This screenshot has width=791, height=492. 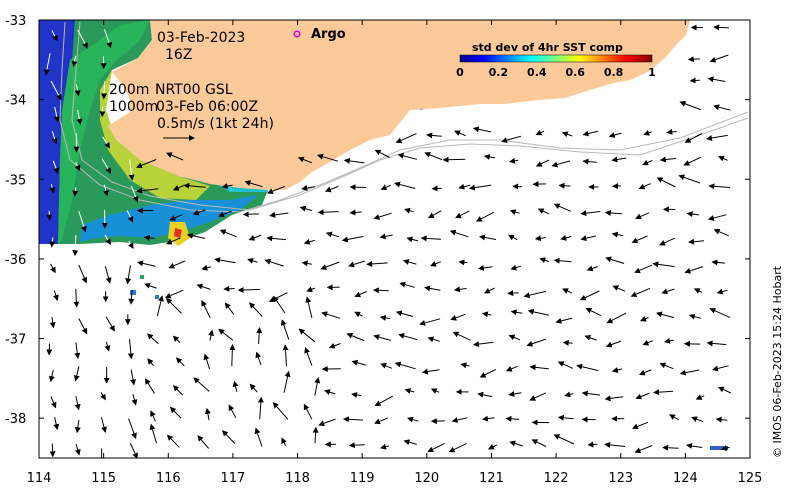 I want to click on x-tick-label: 125, so click(x=750, y=478).